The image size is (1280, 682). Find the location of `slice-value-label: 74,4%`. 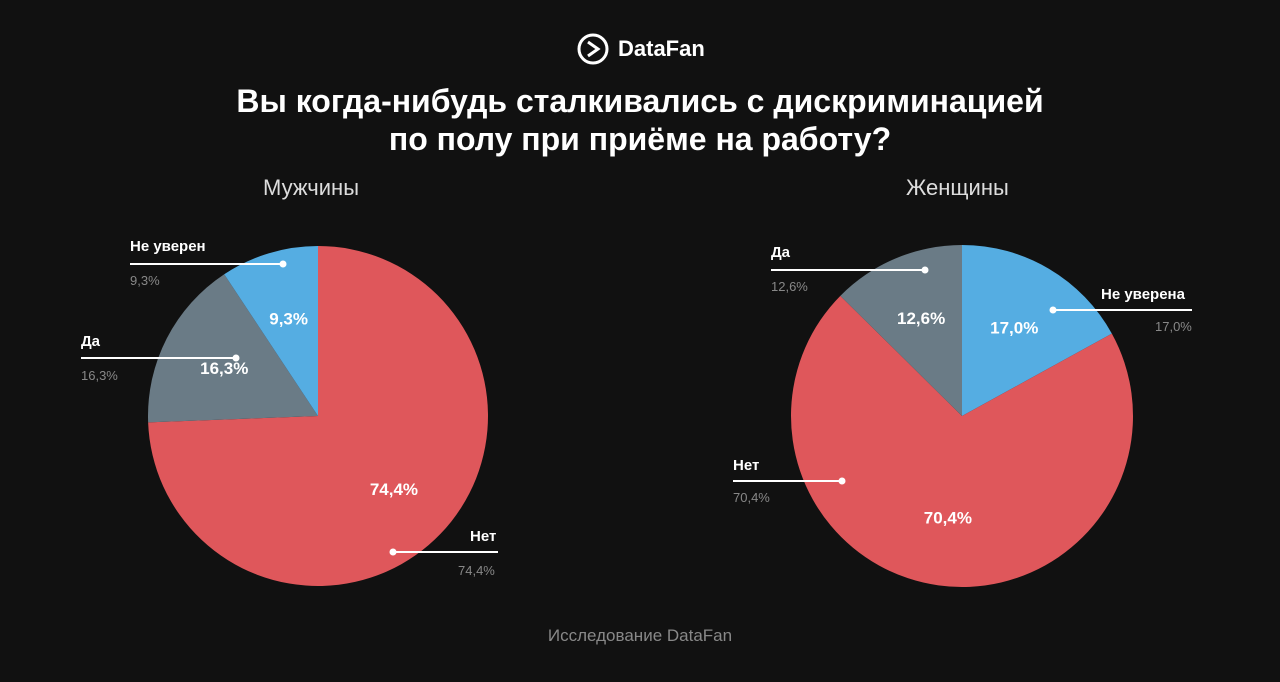

slice-value-label: 74,4% is located at coordinates (394, 489).